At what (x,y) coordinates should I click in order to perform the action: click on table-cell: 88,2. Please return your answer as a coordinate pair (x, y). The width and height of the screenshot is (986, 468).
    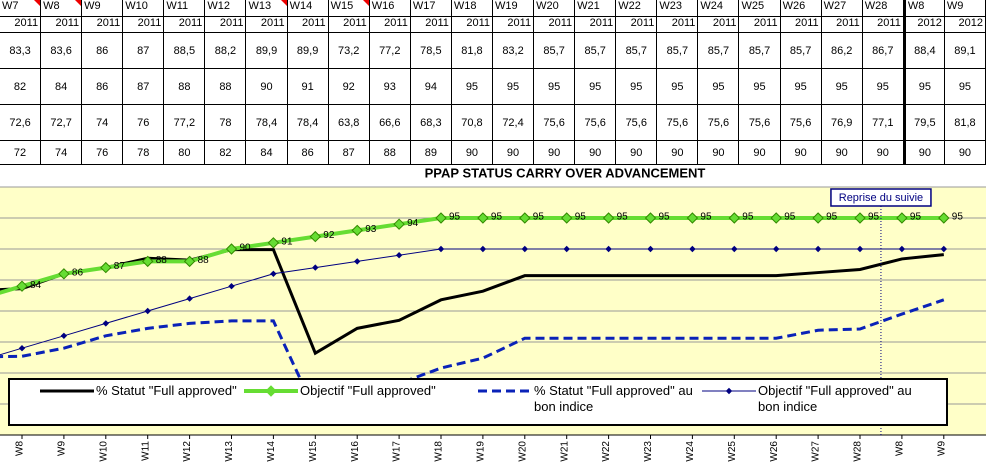
    Looking at the image, I should click on (225, 50).